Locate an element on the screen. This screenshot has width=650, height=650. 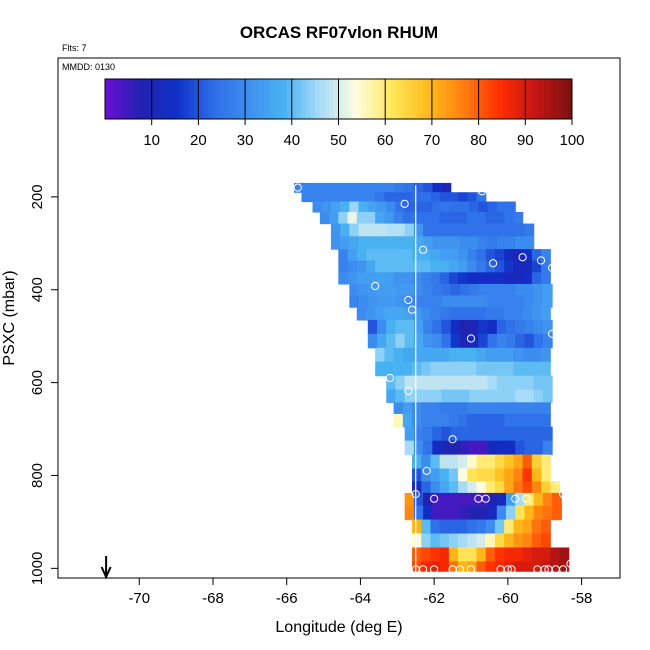
colorbar-tick-label: 50 is located at coordinates (338, 140).